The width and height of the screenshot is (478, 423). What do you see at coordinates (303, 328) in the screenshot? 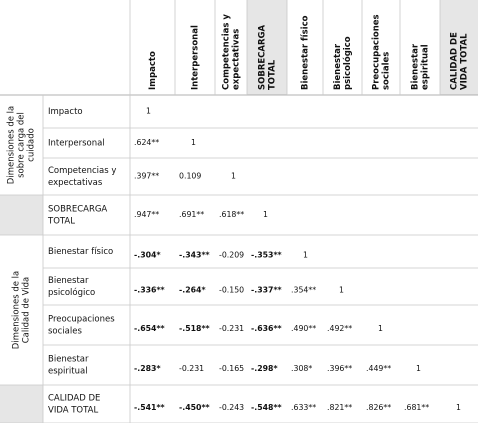
I see `cell-value: .490**` at bounding box center [303, 328].